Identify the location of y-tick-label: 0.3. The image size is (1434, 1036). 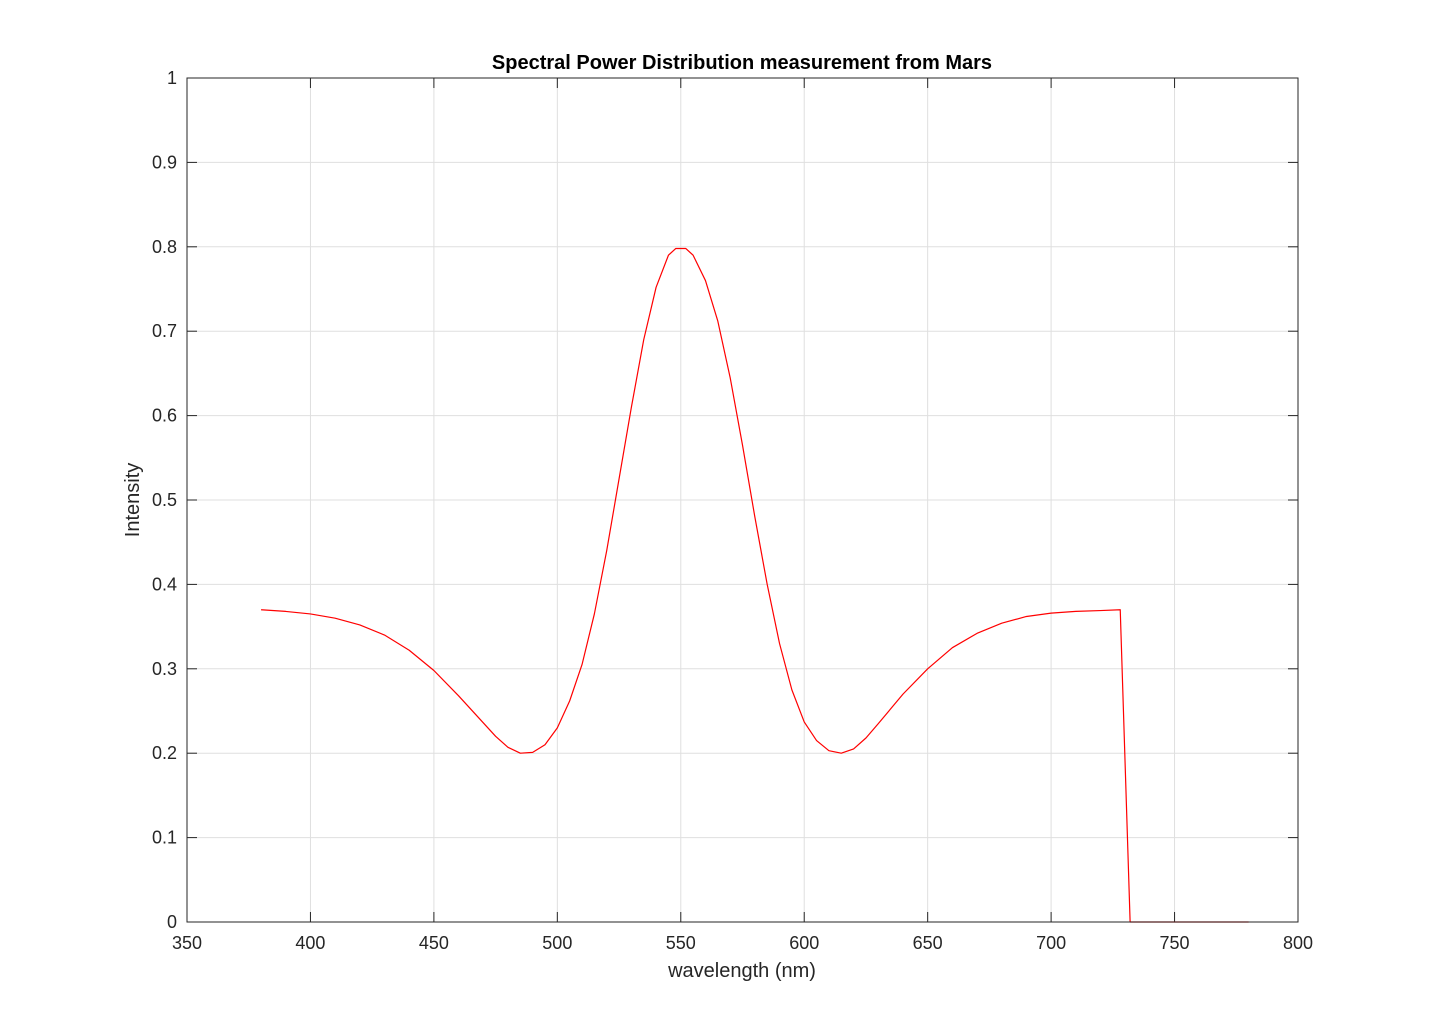
(164, 669).